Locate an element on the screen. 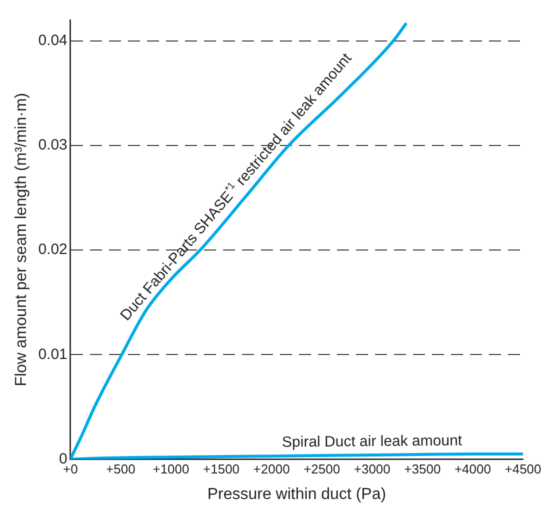 The width and height of the screenshot is (553, 516). x-tick-label: +1500 is located at coordinates (221, 469).